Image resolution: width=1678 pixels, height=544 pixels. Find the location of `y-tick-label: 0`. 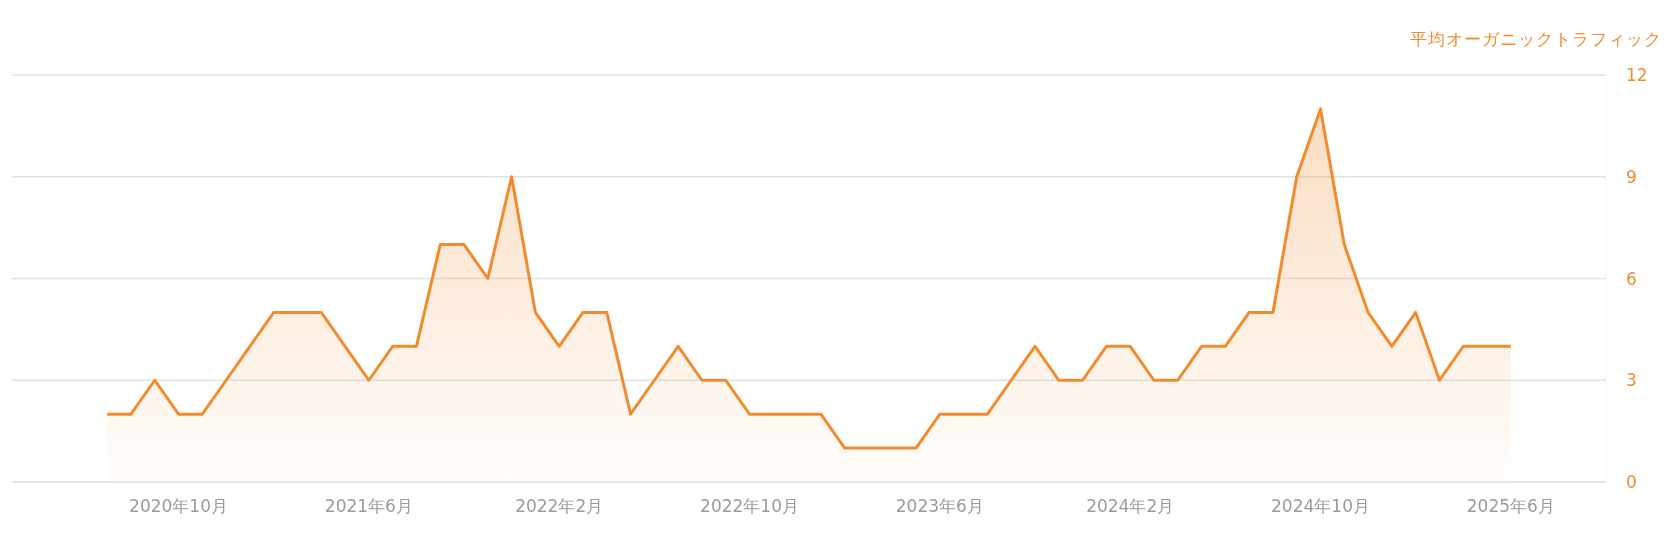

y-tick-label: 0 is located at coordinates (1631, 482).